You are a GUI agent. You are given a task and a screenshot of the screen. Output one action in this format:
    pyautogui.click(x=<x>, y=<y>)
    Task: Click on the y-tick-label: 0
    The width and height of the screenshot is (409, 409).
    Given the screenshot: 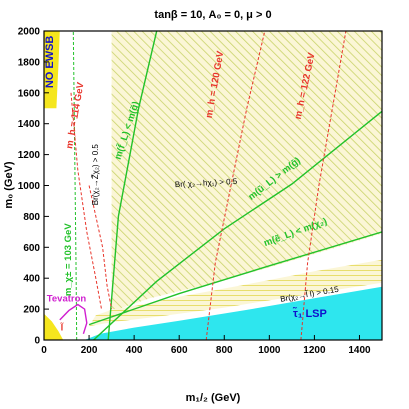 What is the action you would take?
    pyautogui.click(x=37, y=341)
    